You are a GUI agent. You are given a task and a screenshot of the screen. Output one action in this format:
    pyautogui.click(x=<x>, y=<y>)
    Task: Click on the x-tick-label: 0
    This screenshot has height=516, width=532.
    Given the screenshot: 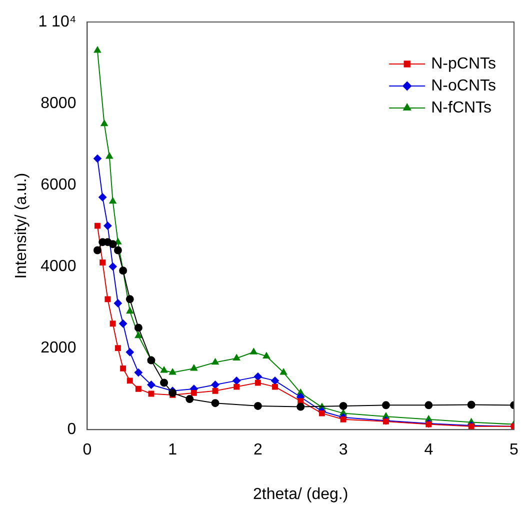 What is the action you would take?
    pyautogui.click(x=87, y=450)
    